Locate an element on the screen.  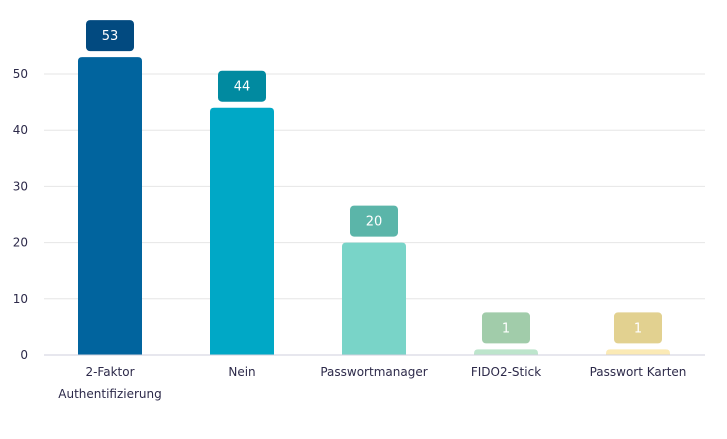
x-tick-label: Passwortmanager is located at coordinates (373, 372).